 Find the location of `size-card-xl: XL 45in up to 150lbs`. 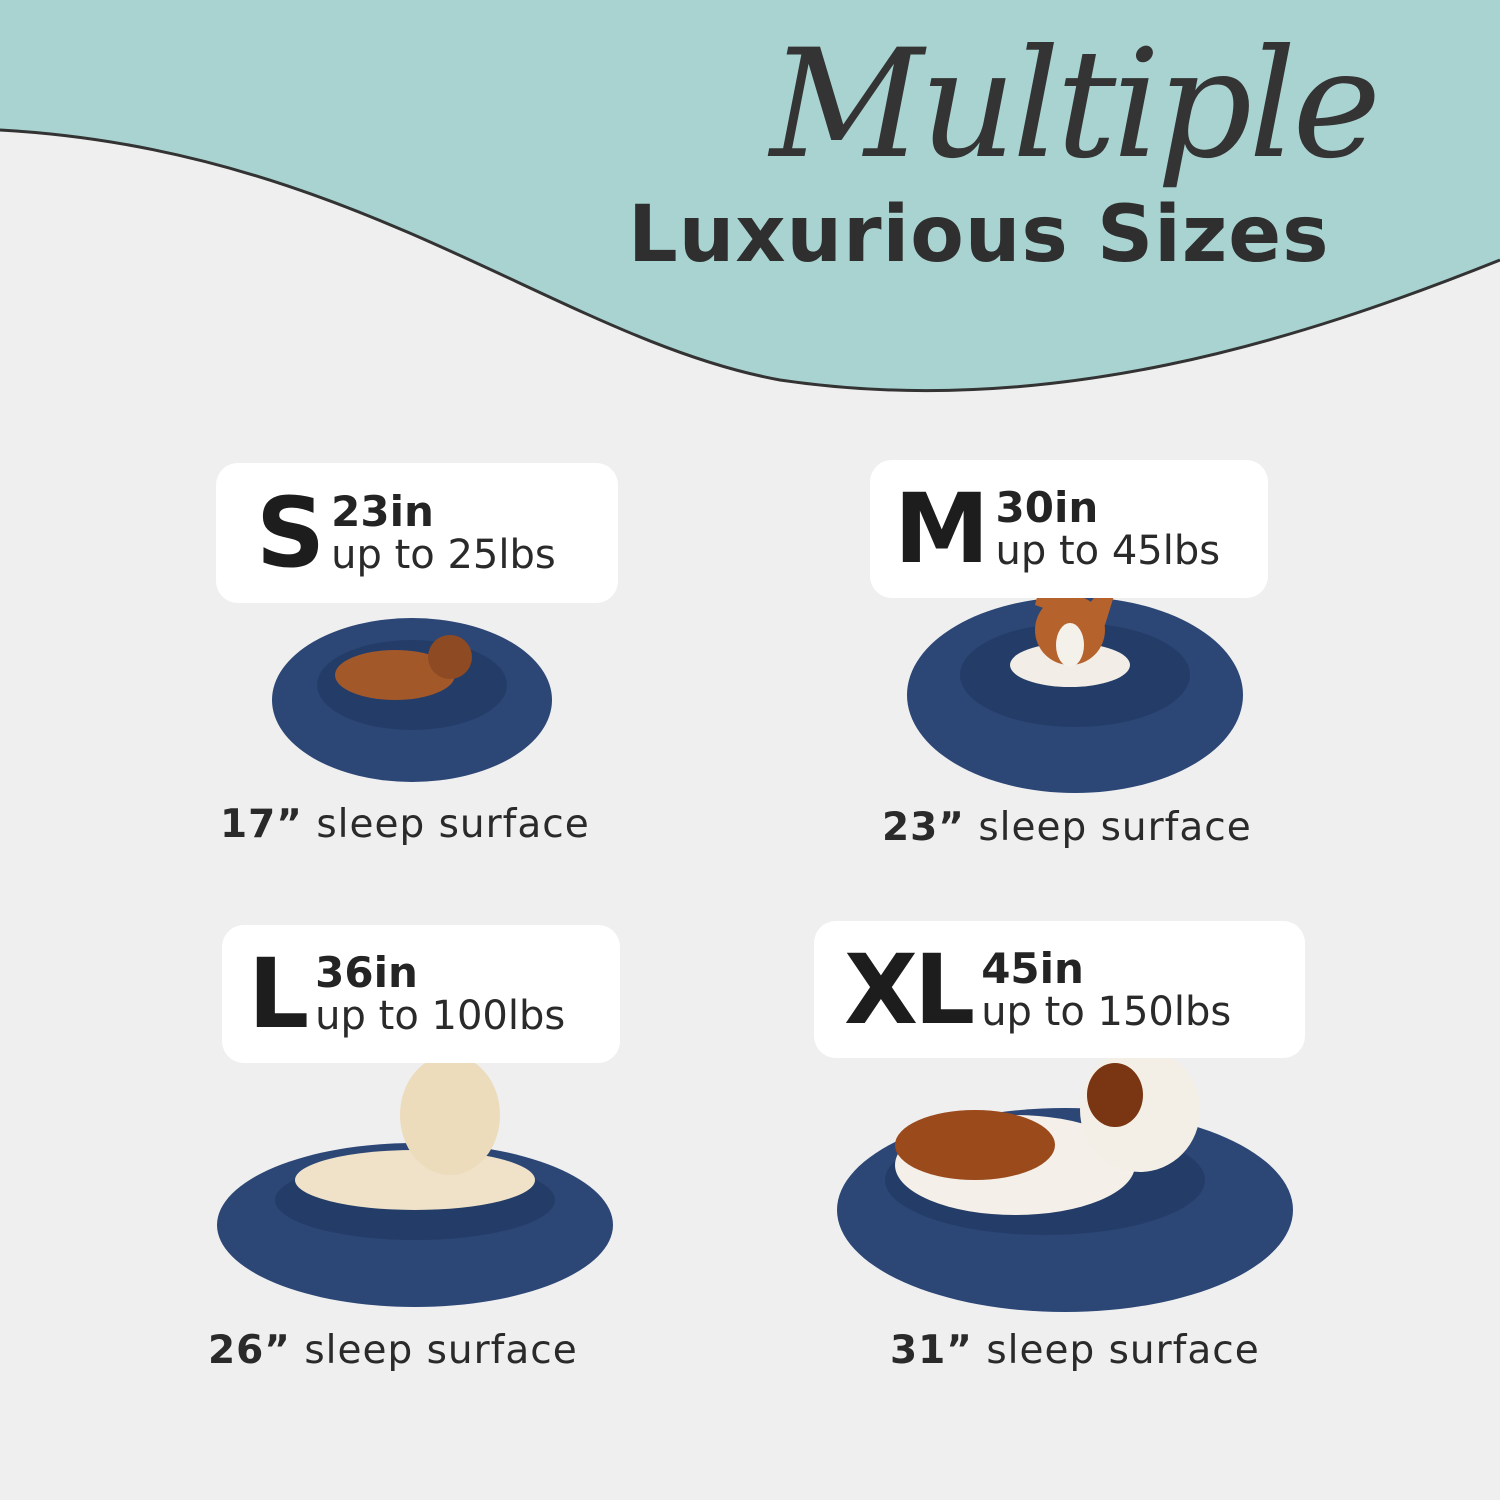

size-card-xl: XL 45in up to 150lbs is located at coordinates (1059, 989).